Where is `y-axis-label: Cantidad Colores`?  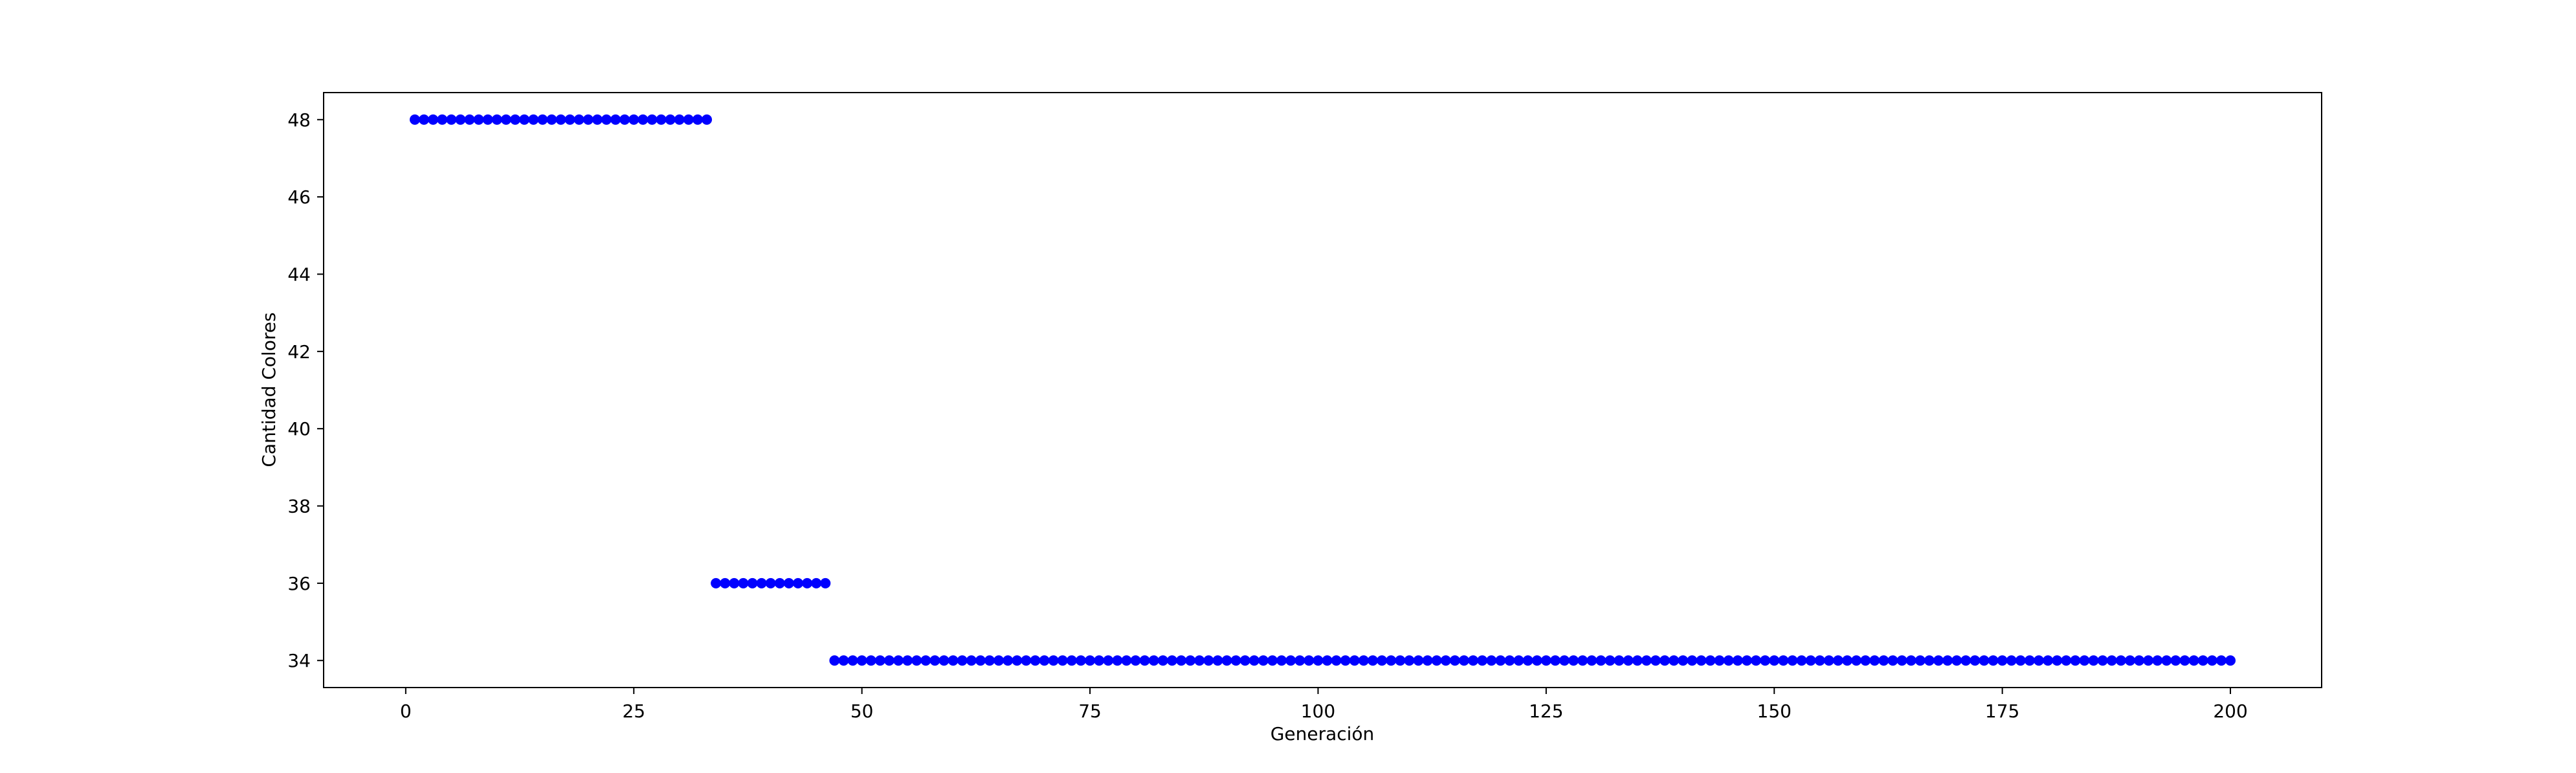 y-axis-label: Cantidad Colores is located at coordinates (269, 389).